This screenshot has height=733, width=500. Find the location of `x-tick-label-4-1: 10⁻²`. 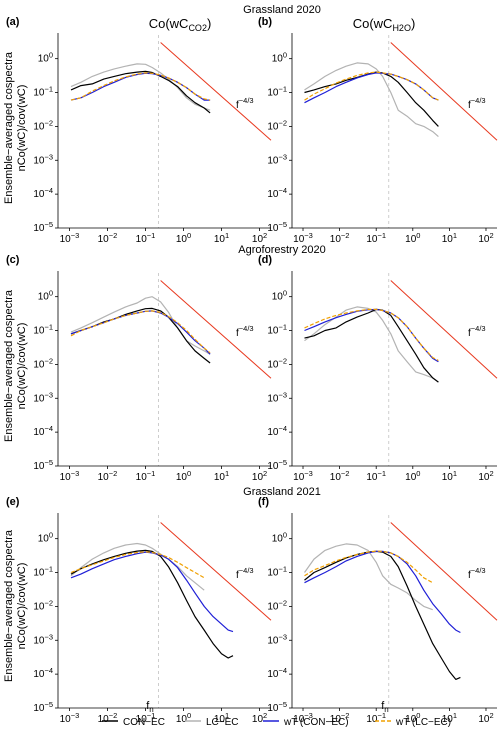

x-tick-label-4-1: 10⁻² is located at coordinates (108, 718).